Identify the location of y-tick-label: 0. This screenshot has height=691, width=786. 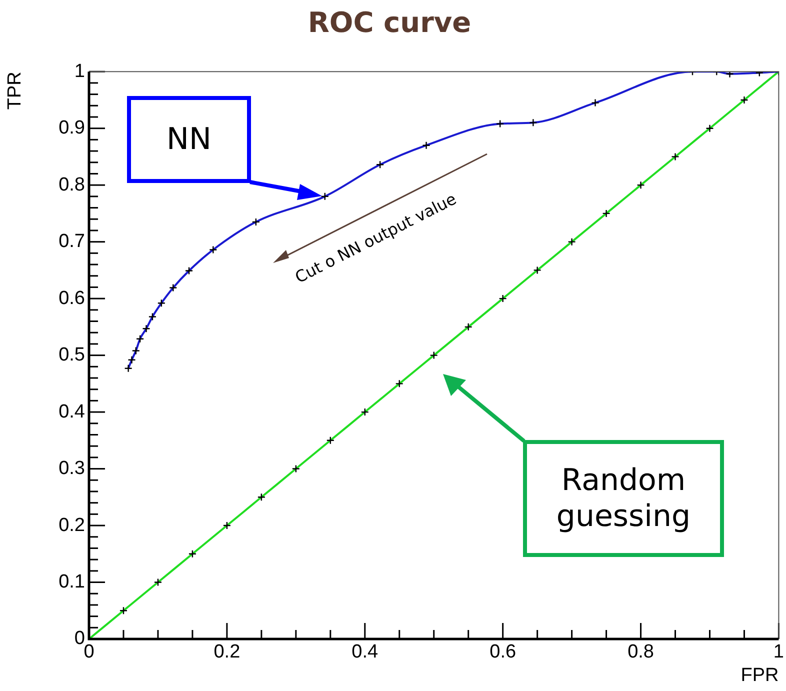
(79, 639).